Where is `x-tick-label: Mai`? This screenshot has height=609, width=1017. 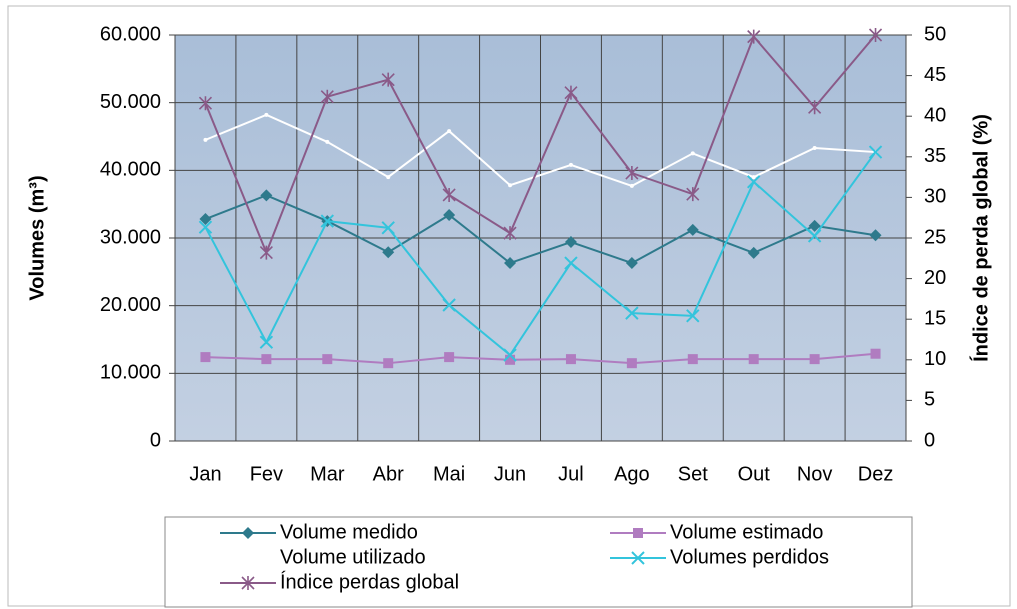
x-tick-label: Mai is located at coordinates (449, 474).